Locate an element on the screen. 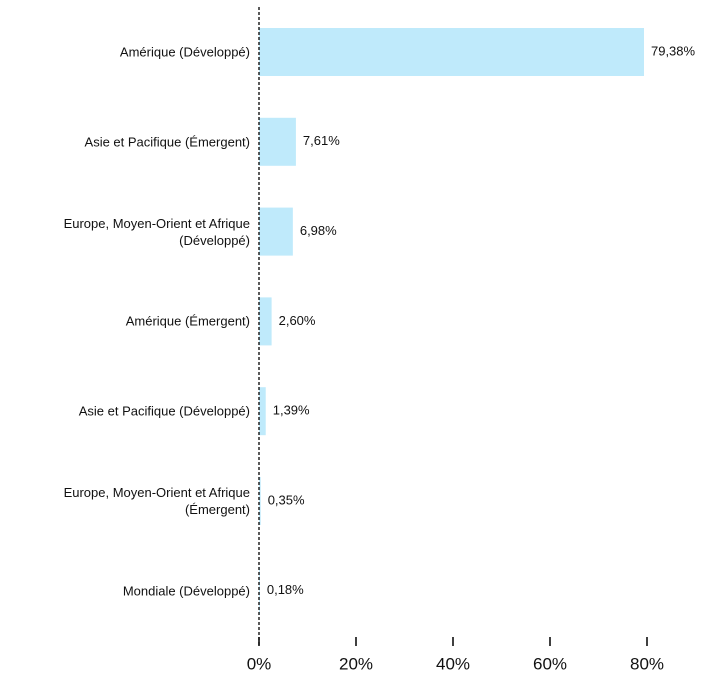 The width and height of the screenshot is (721, 673). value-label: 7,61% is located at coordinates (321, 140).